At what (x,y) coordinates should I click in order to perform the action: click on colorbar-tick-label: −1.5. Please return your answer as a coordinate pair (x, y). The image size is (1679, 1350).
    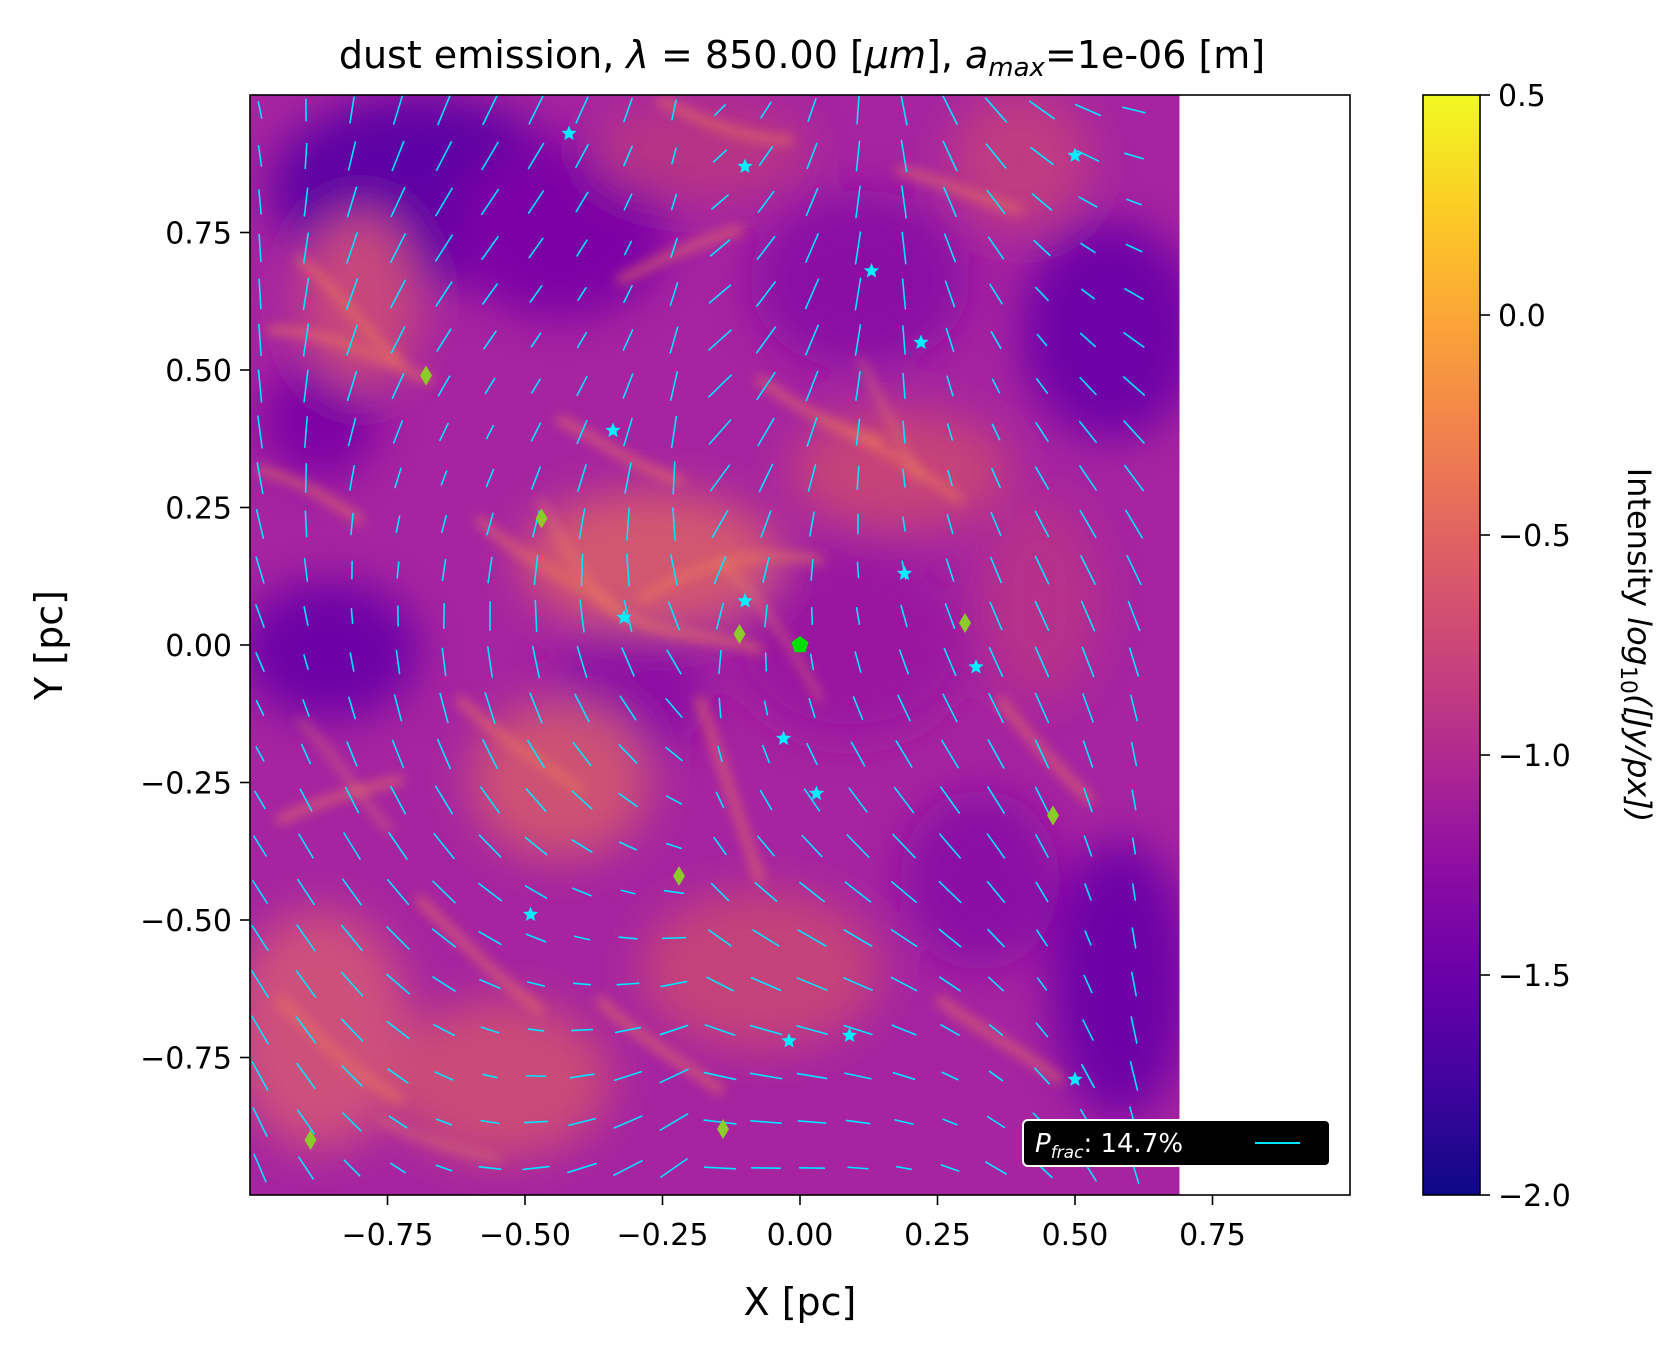
    Looking at the image, I should click on (1534, 976).